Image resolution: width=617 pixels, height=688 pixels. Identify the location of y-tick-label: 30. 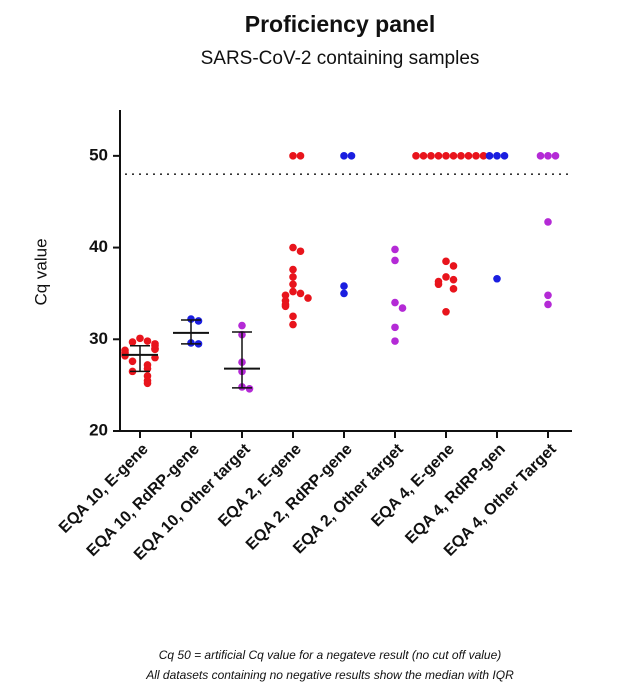
(98, 338).